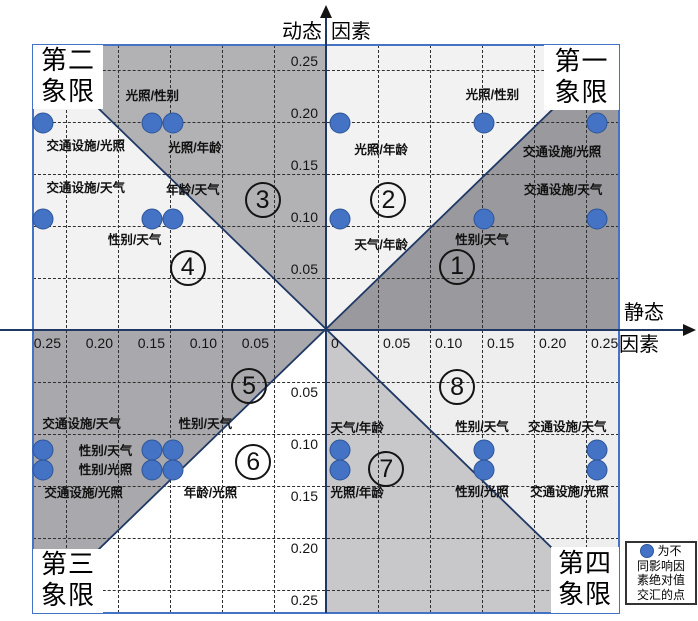 This screenshot has height=621, width=698. Describe the element at coordinates (386, 469) in the screenshot. I see `region-7-badge: 7` at that location.